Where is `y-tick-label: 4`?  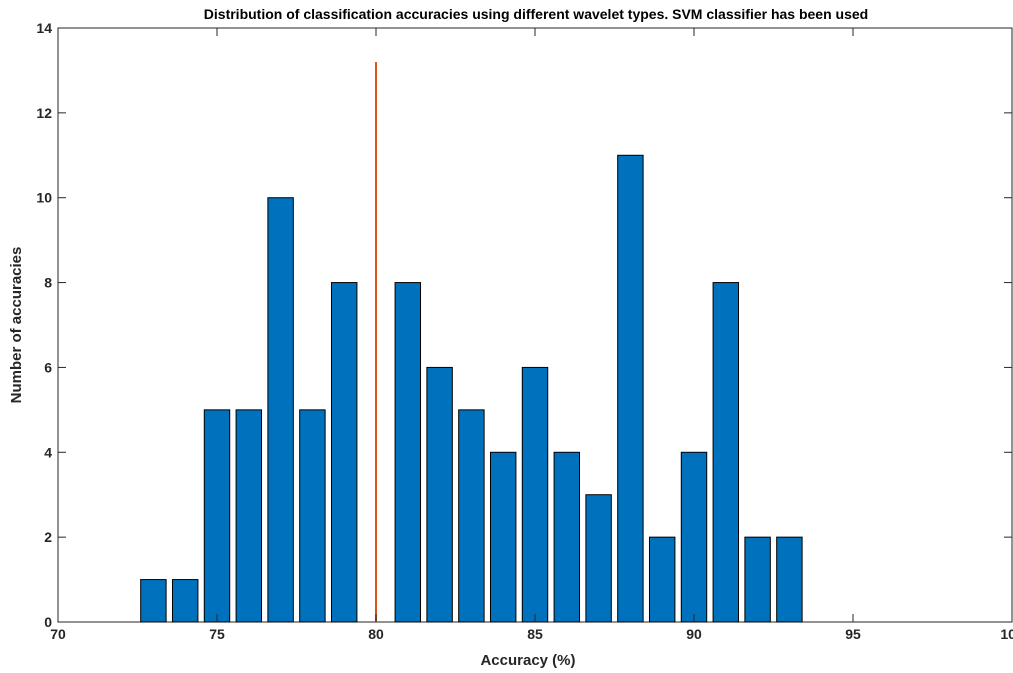
y-tick-label: 4 is located at coordinates (48, 452).